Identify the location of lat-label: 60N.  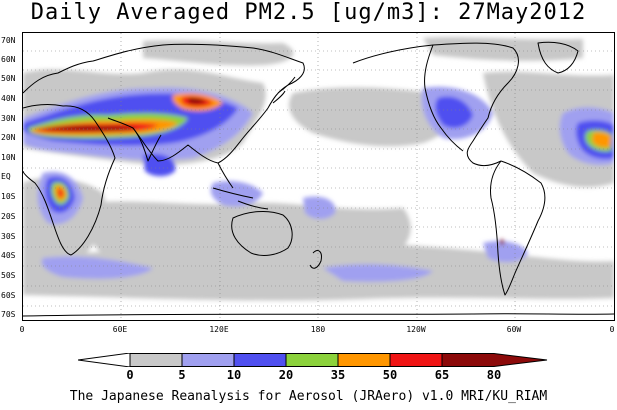
(8, 59).